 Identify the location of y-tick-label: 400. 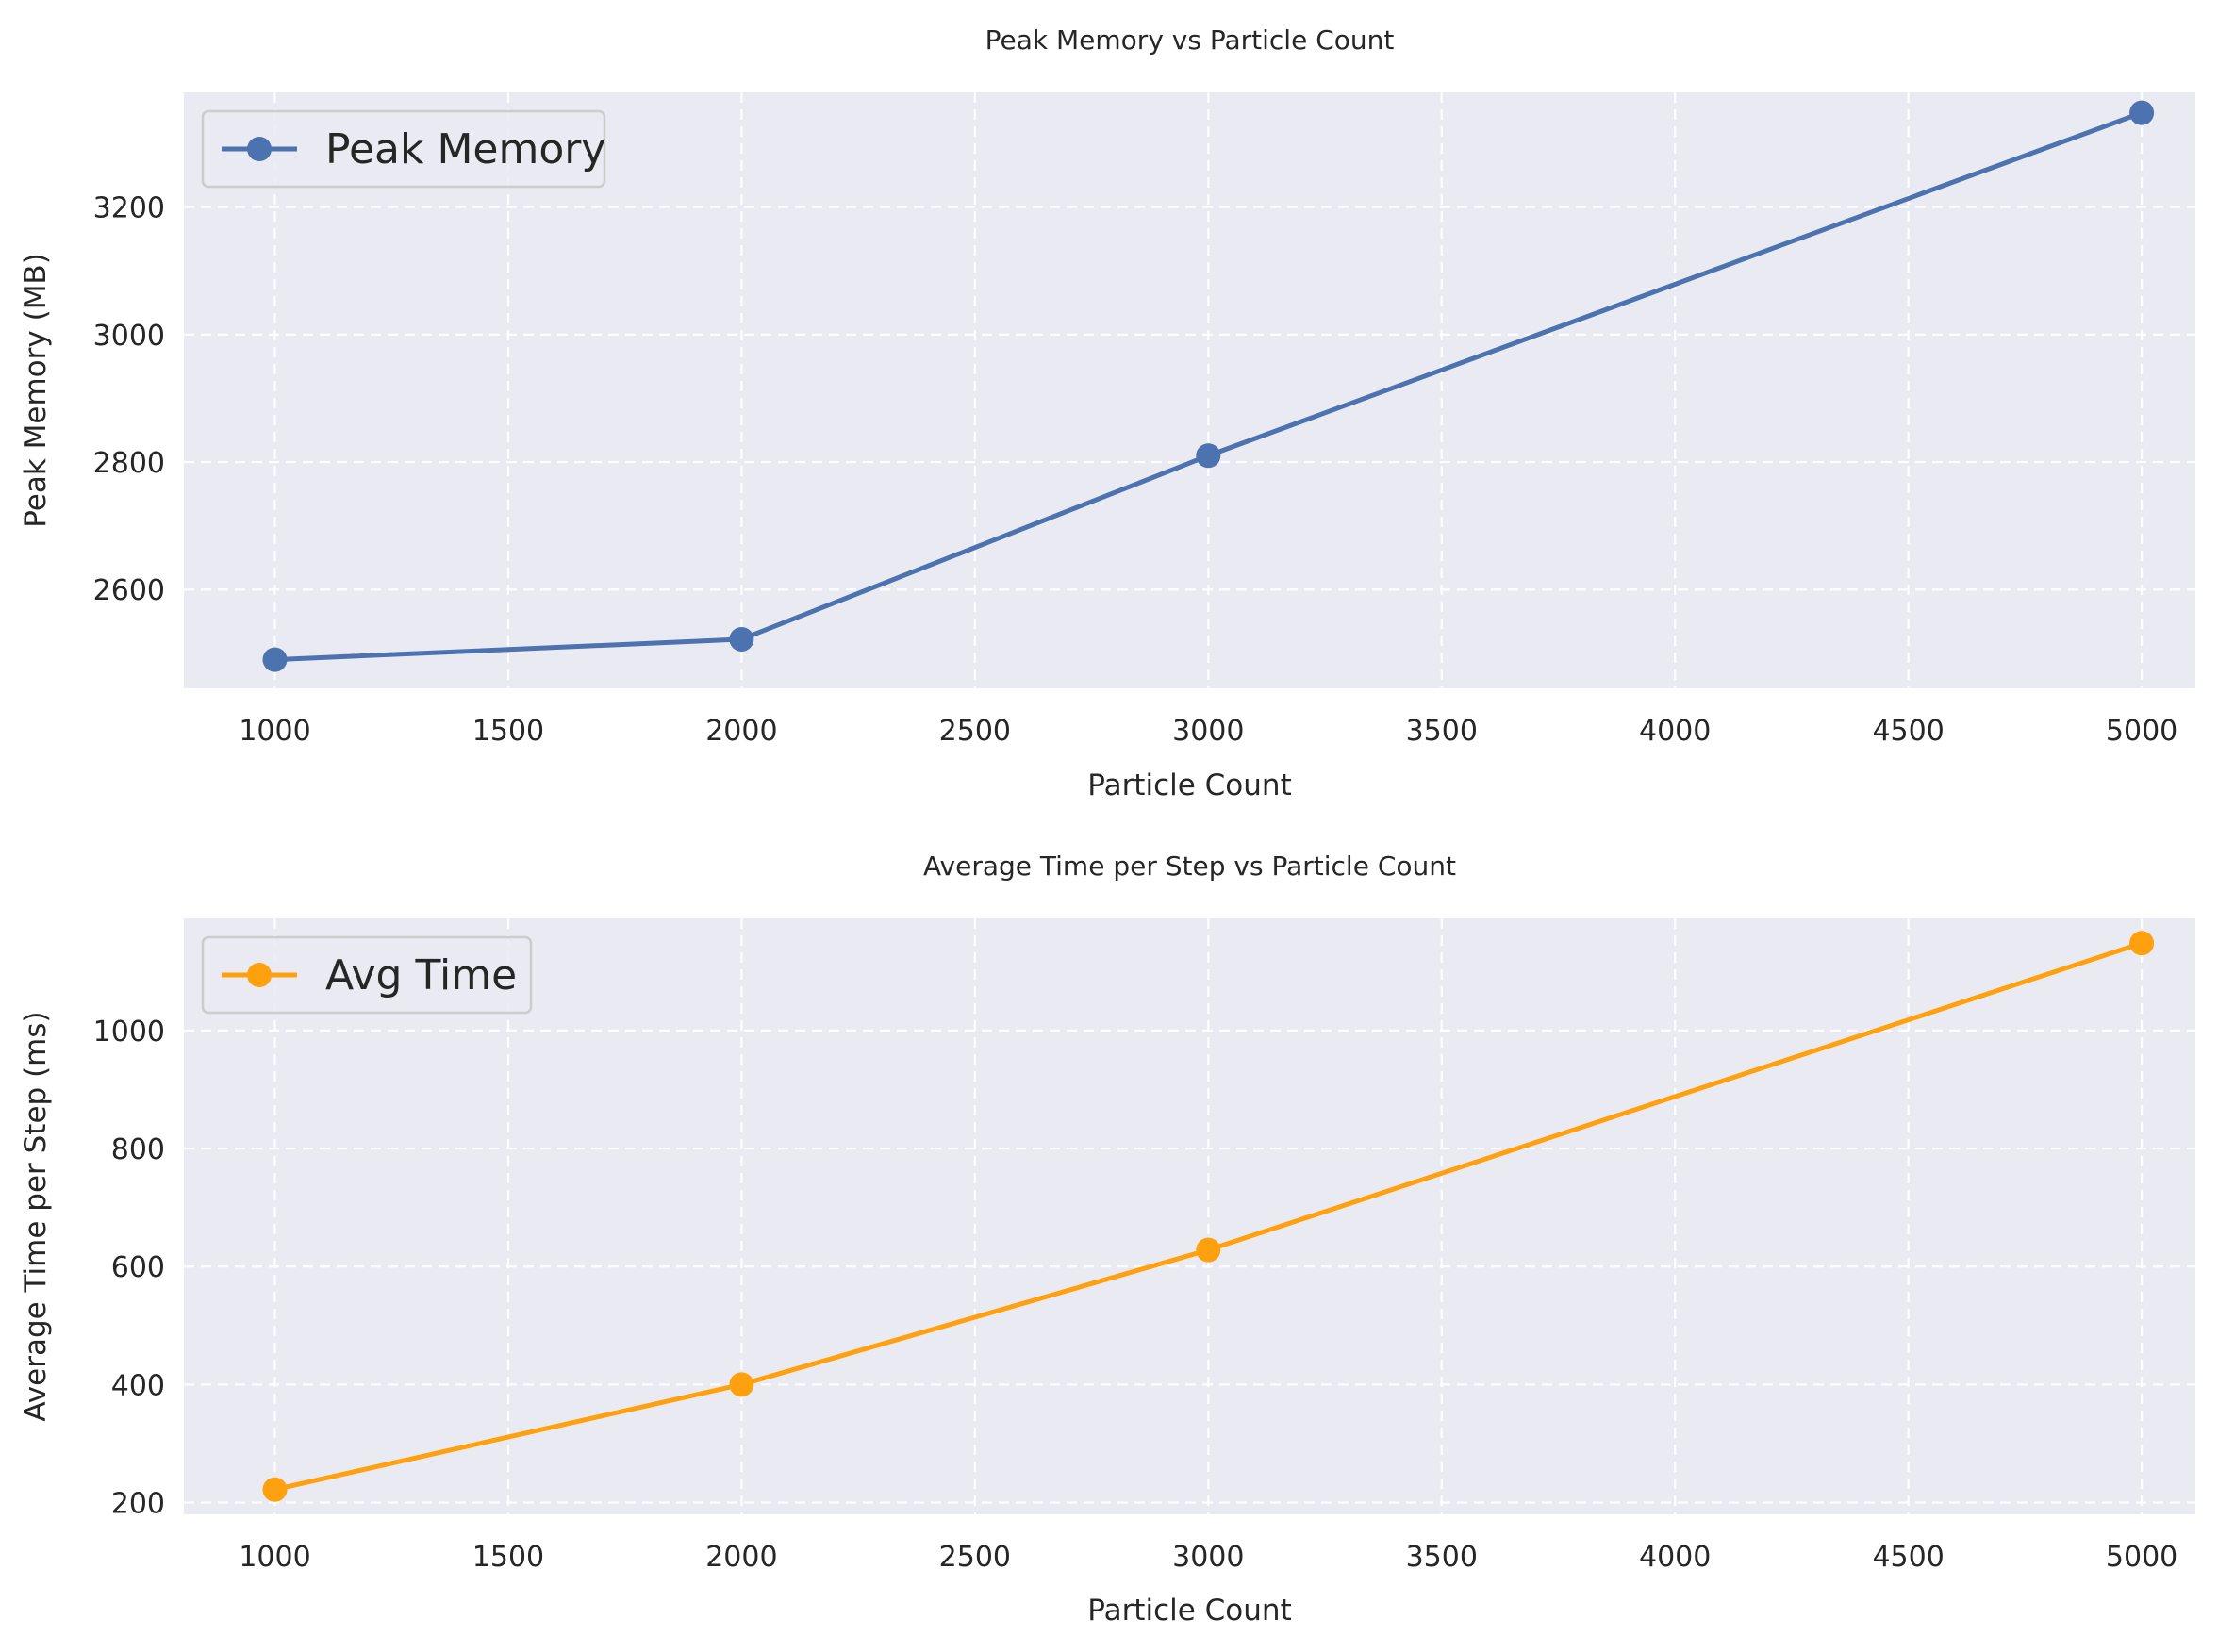
(138, 1385).